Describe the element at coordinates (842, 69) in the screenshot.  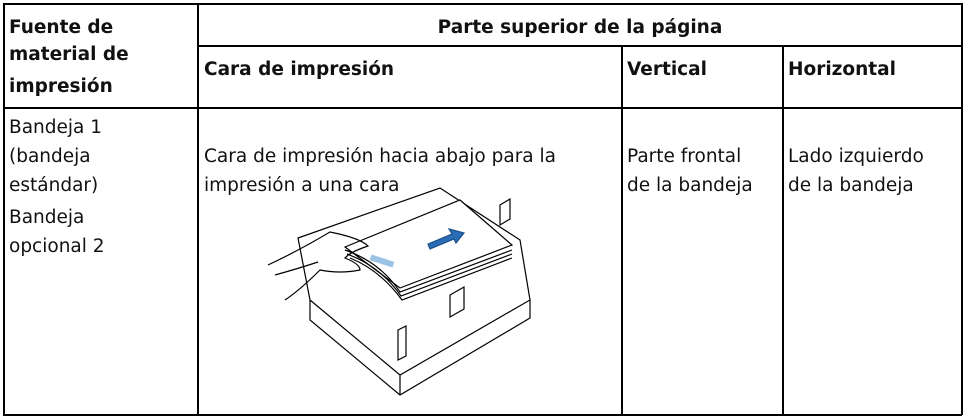
I see `header-text: Horizontal` at that location.